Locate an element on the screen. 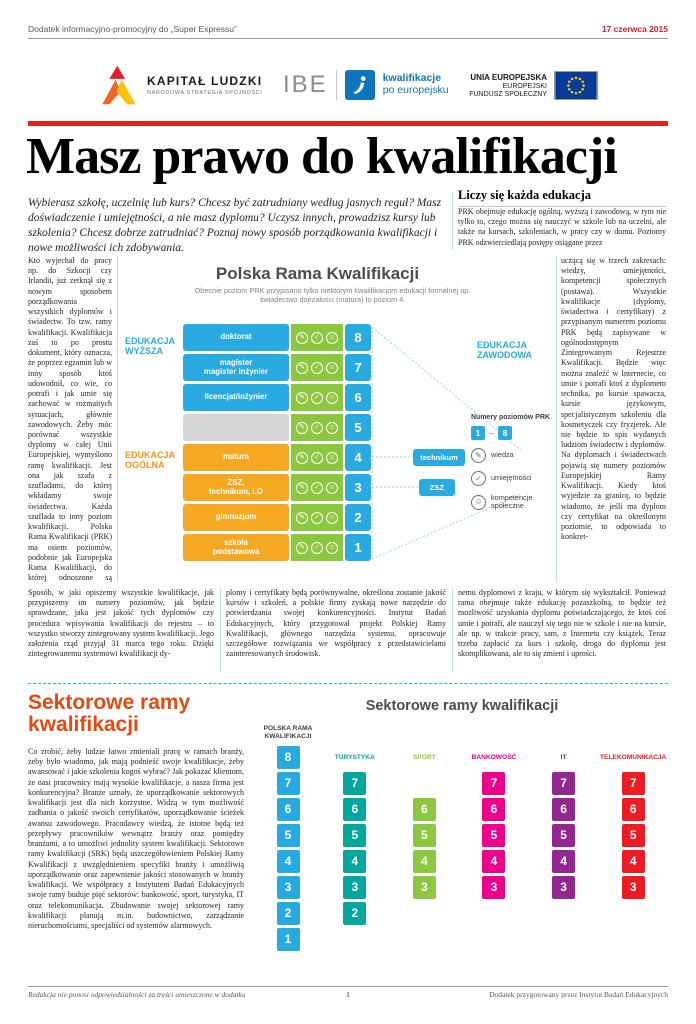  sector-column-1: SPORT 6 5 4 3 is located at coordinates (425, 837).